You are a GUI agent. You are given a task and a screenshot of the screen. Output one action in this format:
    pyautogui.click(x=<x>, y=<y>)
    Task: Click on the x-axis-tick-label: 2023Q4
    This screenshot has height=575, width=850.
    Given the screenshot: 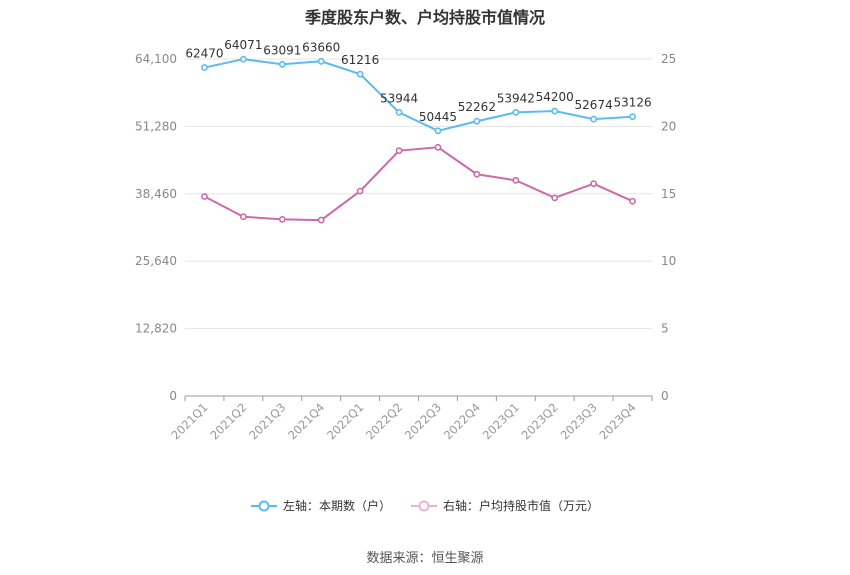 What is the action you would take?
    pyautogui.click(x=617, y=421)
    